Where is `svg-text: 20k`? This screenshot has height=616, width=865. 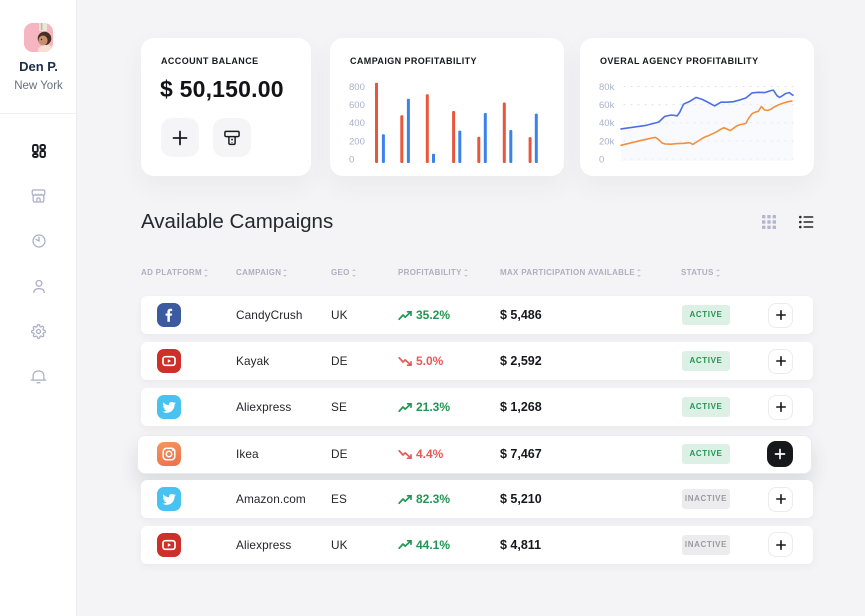 svg-text: 20k is located at coordinates (607, 141).